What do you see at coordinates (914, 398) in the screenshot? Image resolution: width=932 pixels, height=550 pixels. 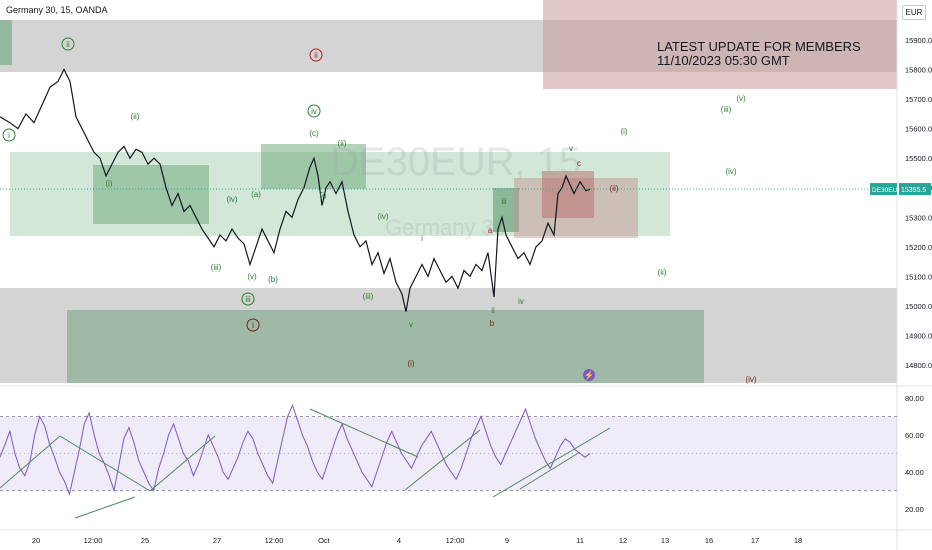 I see `rsi-tick-label: 80.00` at bounding box center [914, 398].